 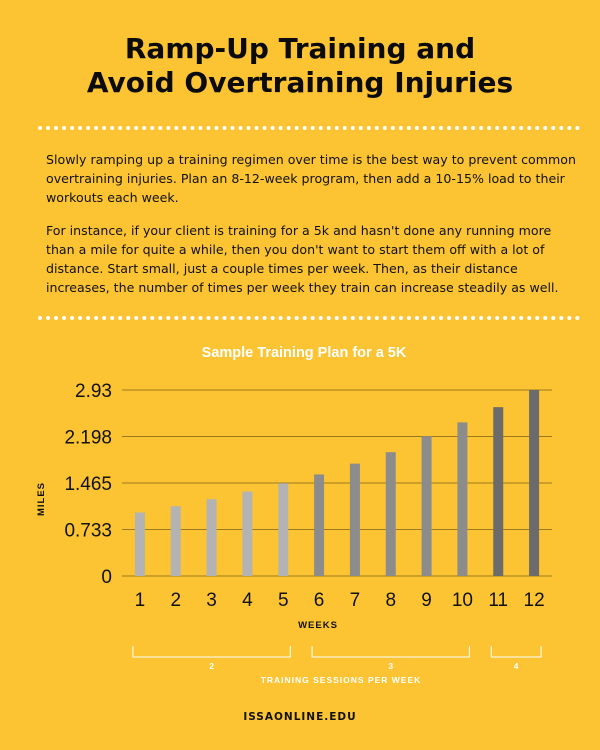 I want to click on y-tick-label: 0, so click(x=106, y=577).